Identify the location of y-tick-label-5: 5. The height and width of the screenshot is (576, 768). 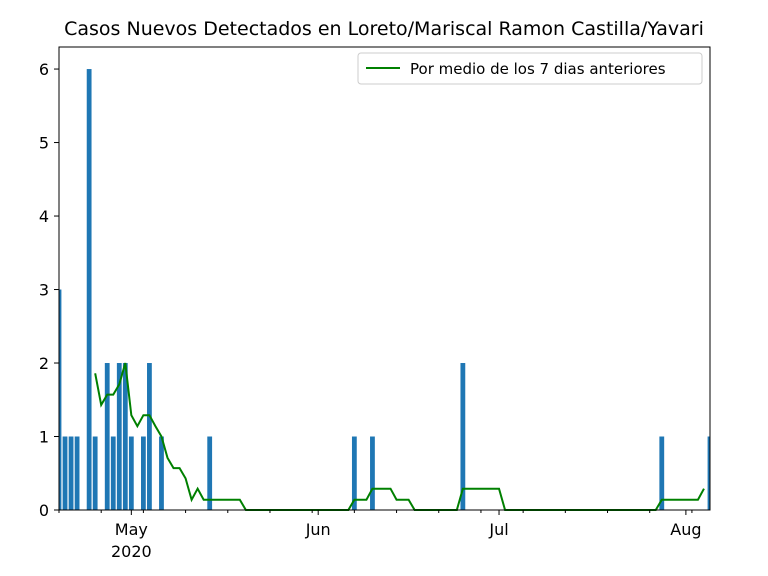
(44, 143).